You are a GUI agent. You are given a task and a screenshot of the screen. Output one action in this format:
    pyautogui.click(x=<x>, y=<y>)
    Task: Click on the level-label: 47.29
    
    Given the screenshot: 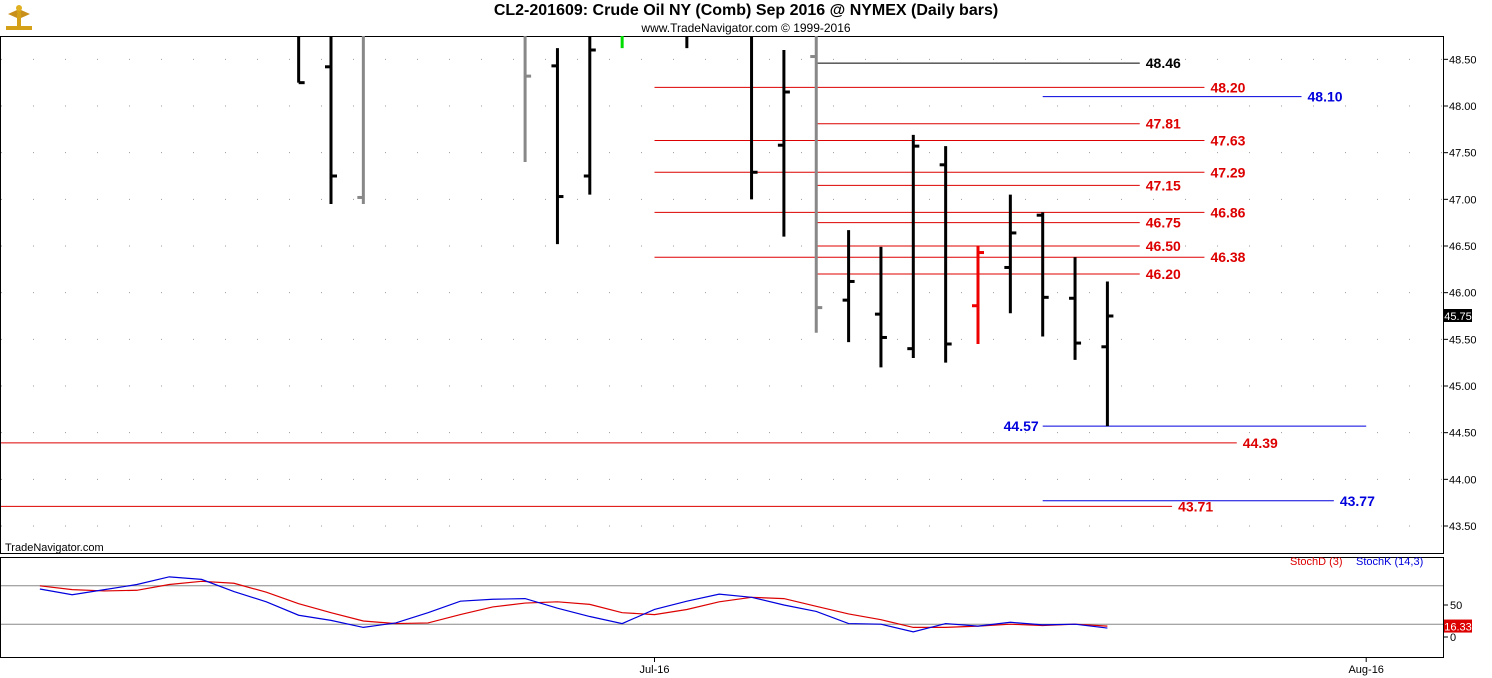 What is the action you would take?
    pyautogui.click(x=1227, y=172)
    